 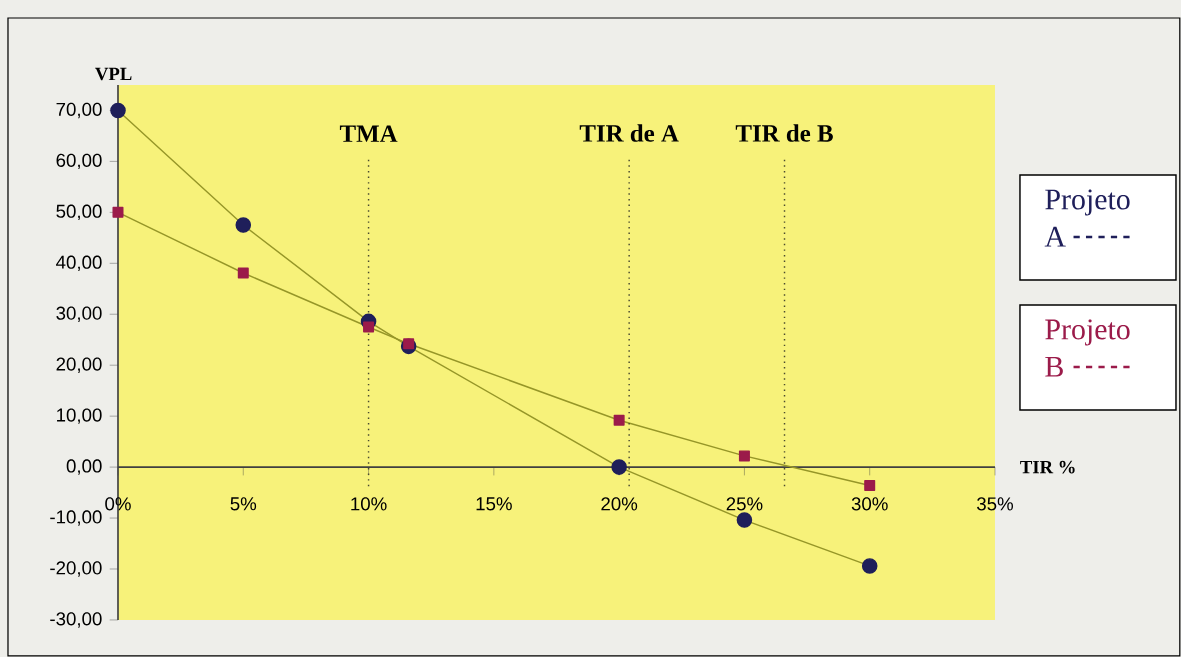 I want to click on y-tick-label: 40,00, so click(x=79, y=263).